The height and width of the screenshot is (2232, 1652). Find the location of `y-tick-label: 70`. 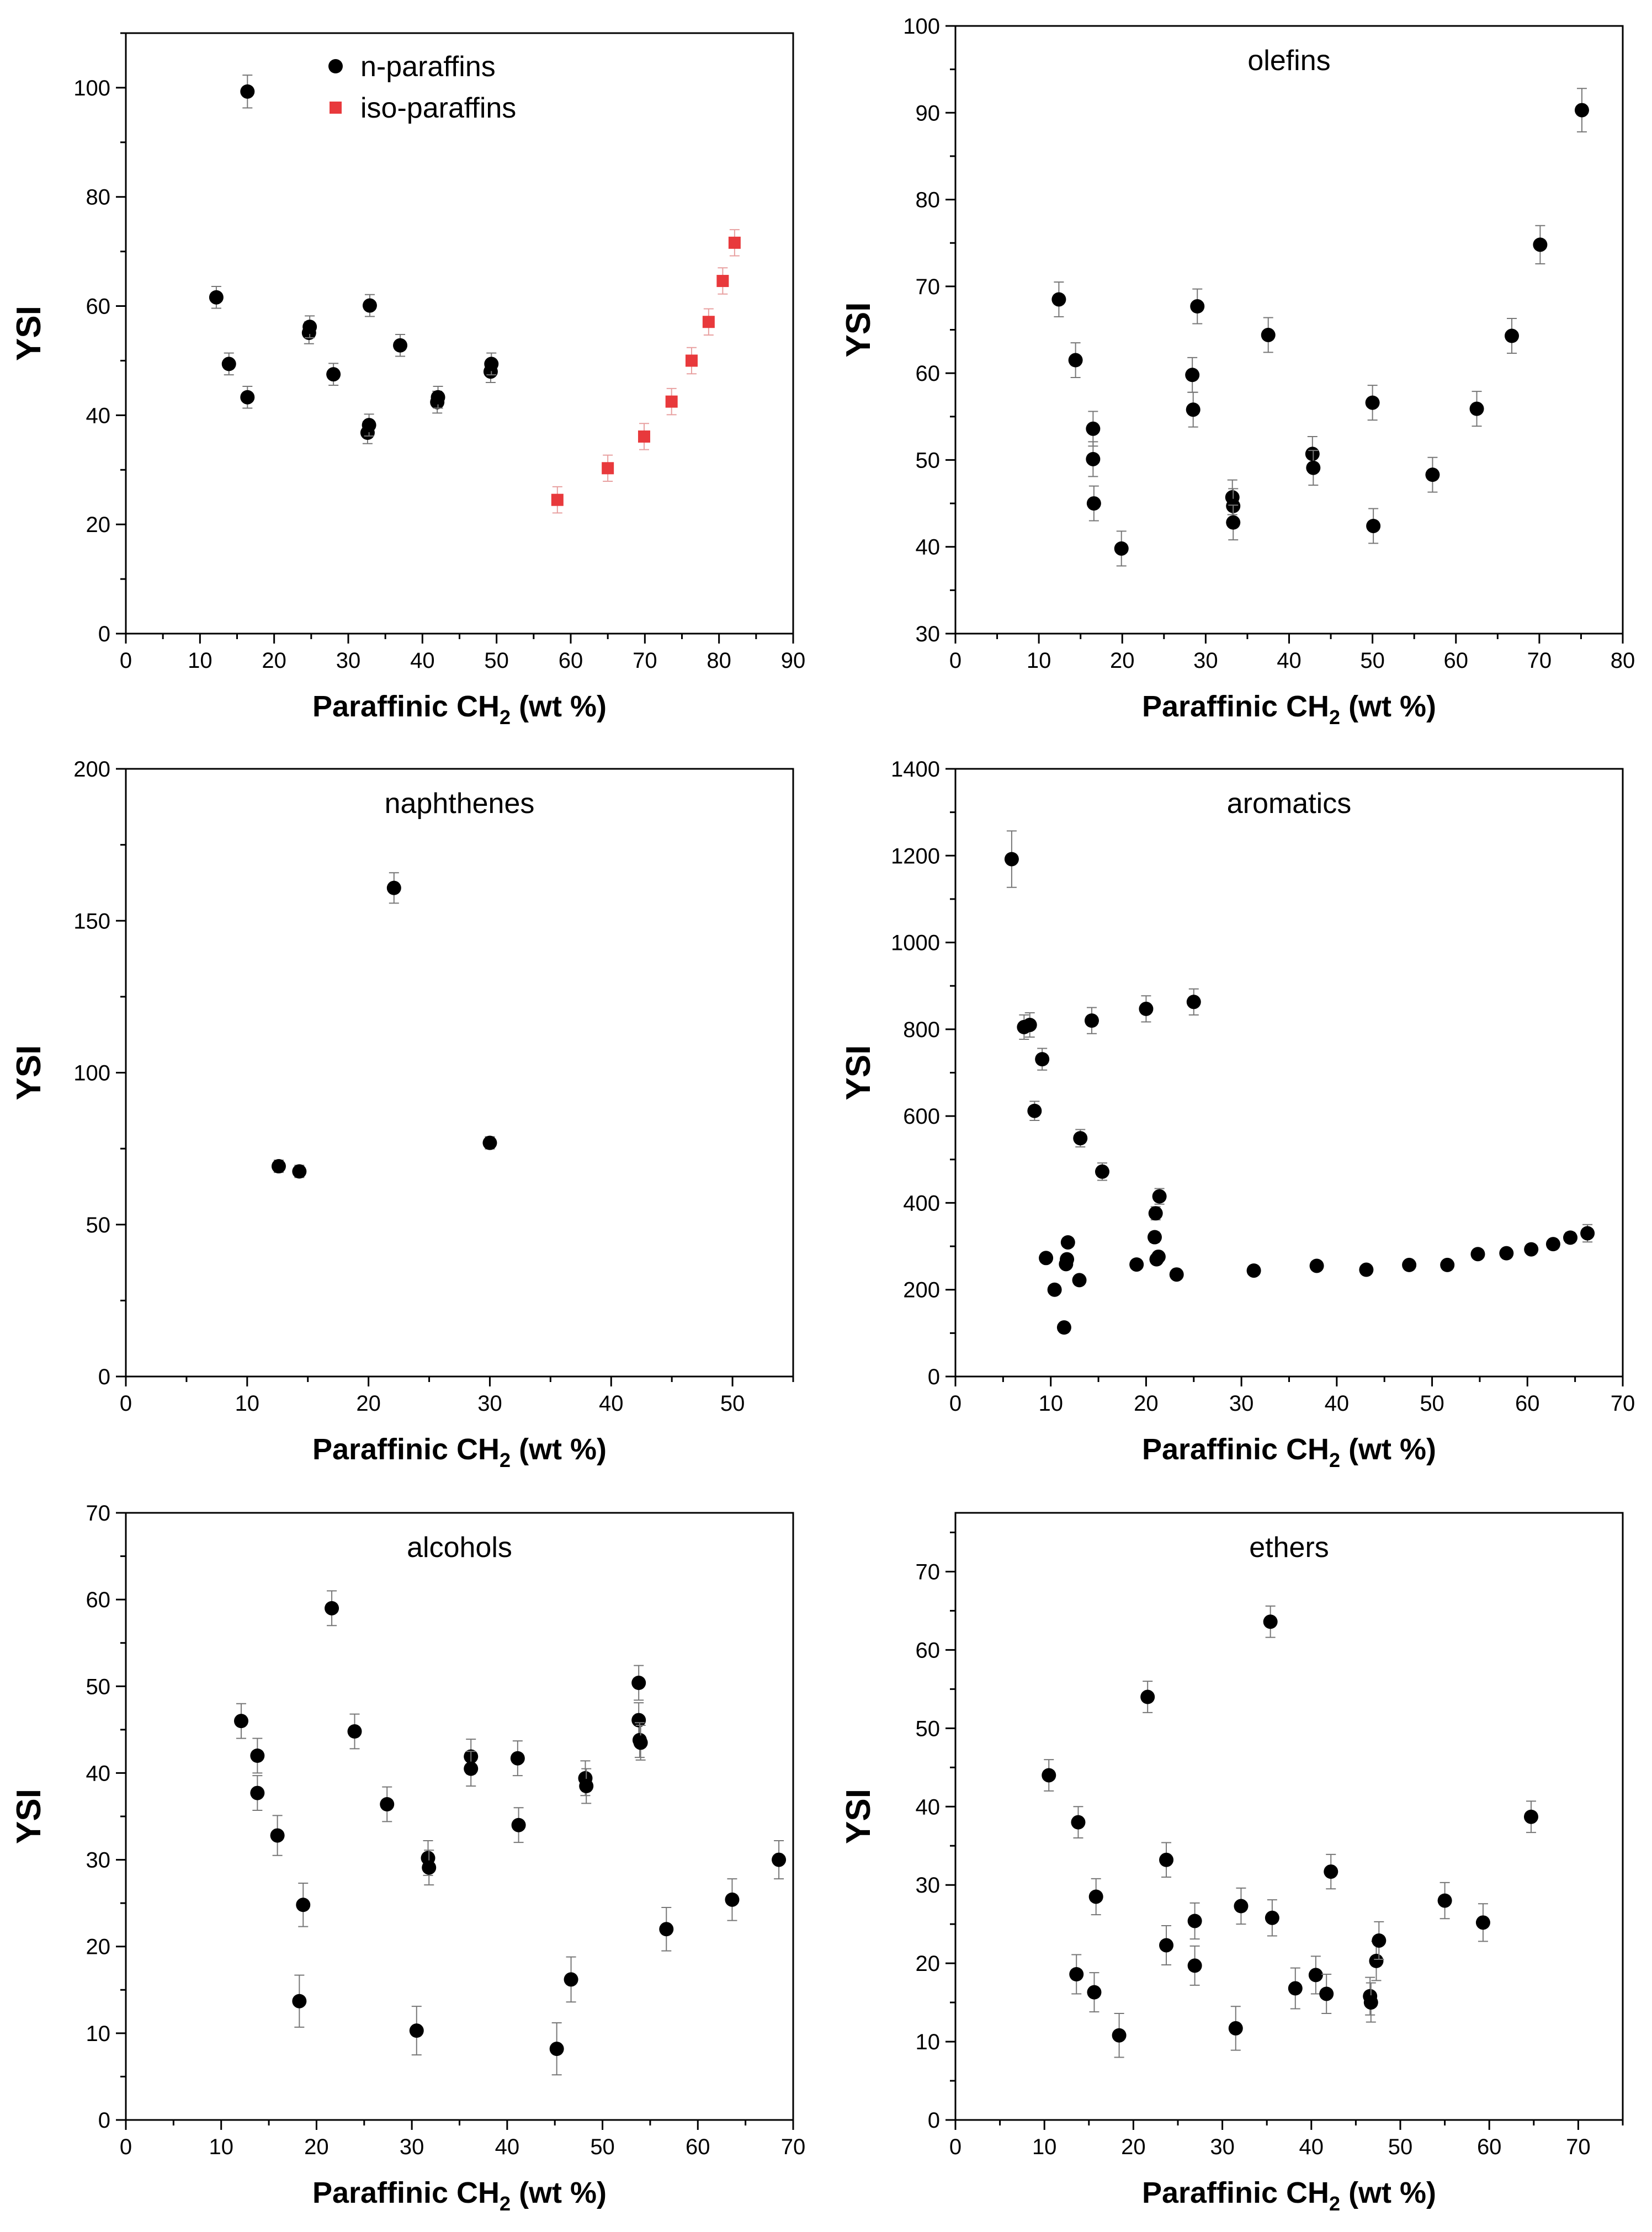

y-tick-label: 70 is located at coordinates (929, 287).